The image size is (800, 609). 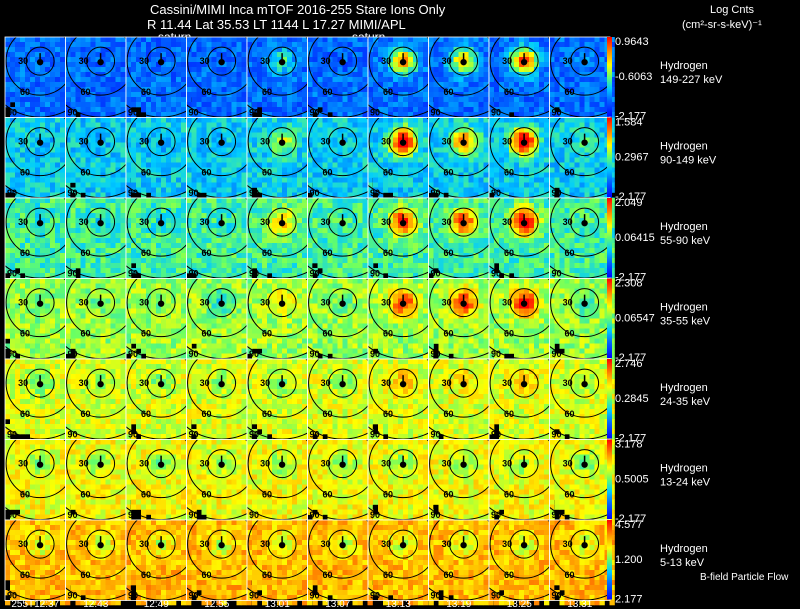 I want to click on colorbar-title: Log Cnts, so click(x=732, y=10).